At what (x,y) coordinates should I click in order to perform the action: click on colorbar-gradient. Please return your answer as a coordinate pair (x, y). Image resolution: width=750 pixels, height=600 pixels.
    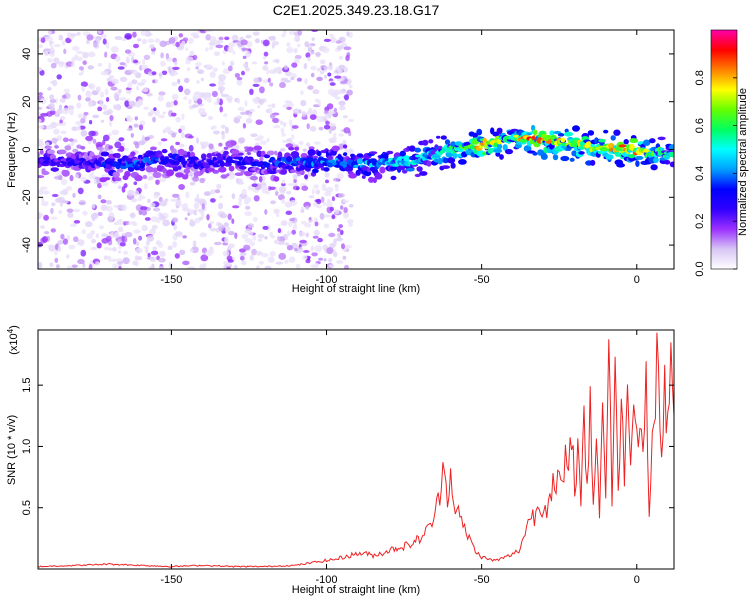
    Looking at the image, I should click on (724, 149).